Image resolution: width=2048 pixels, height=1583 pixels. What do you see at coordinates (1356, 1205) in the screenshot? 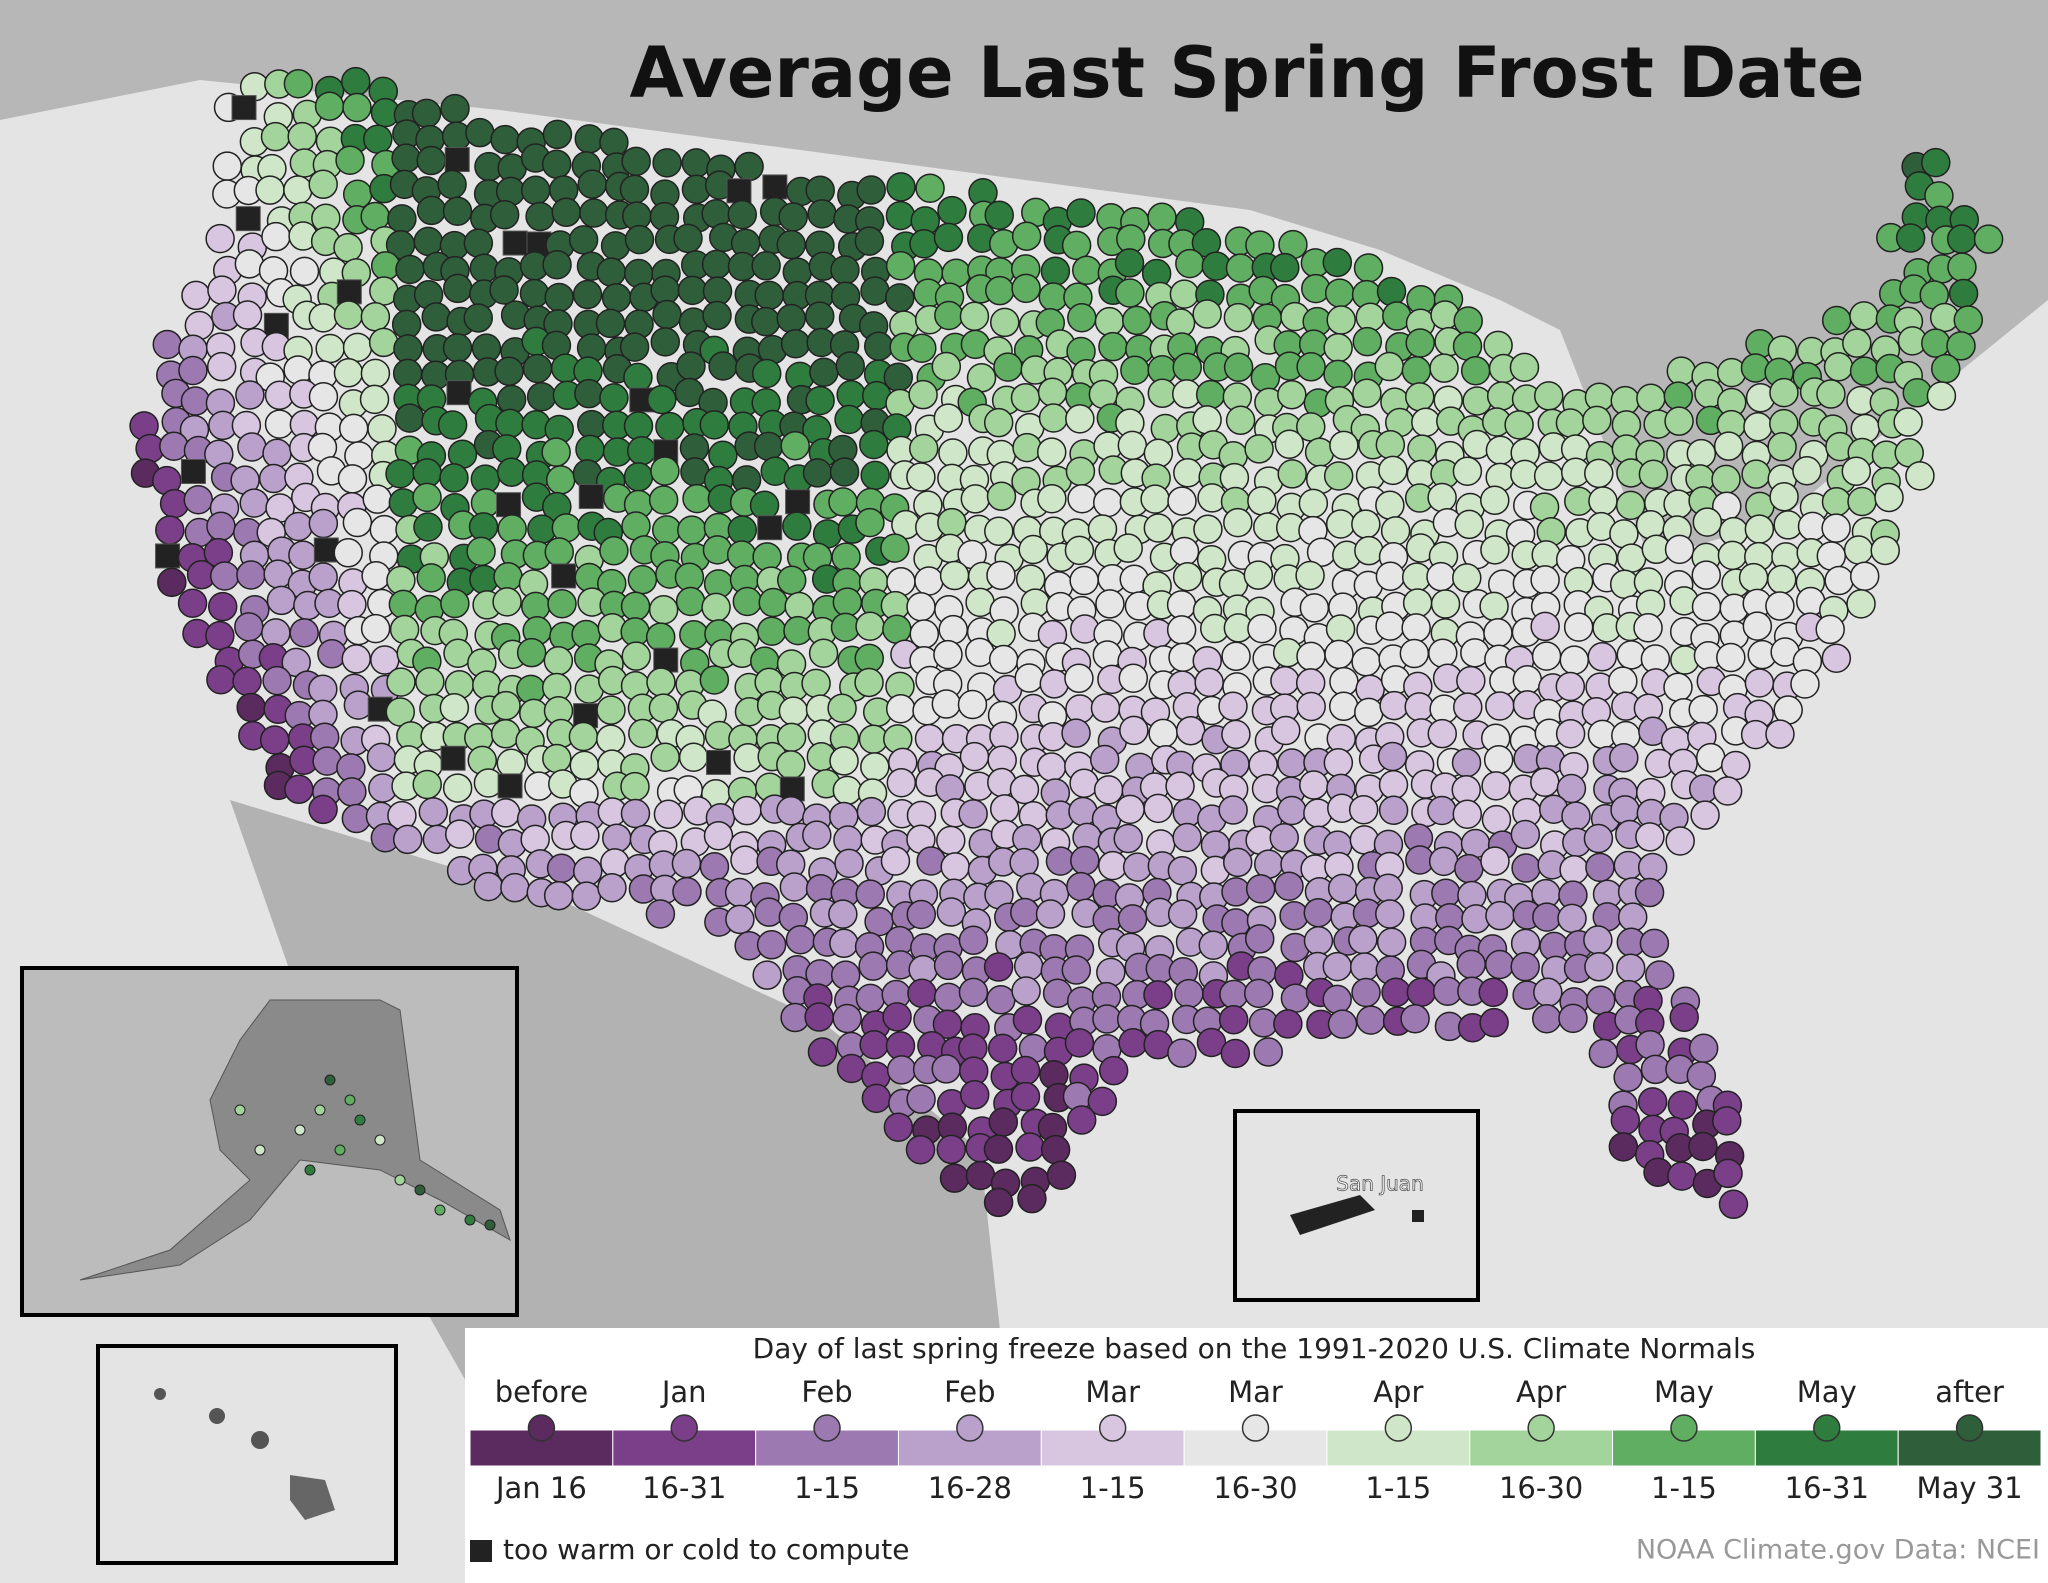
I see `puerto-rico-inset: San Juan` at bounding box center [1356, 1205].